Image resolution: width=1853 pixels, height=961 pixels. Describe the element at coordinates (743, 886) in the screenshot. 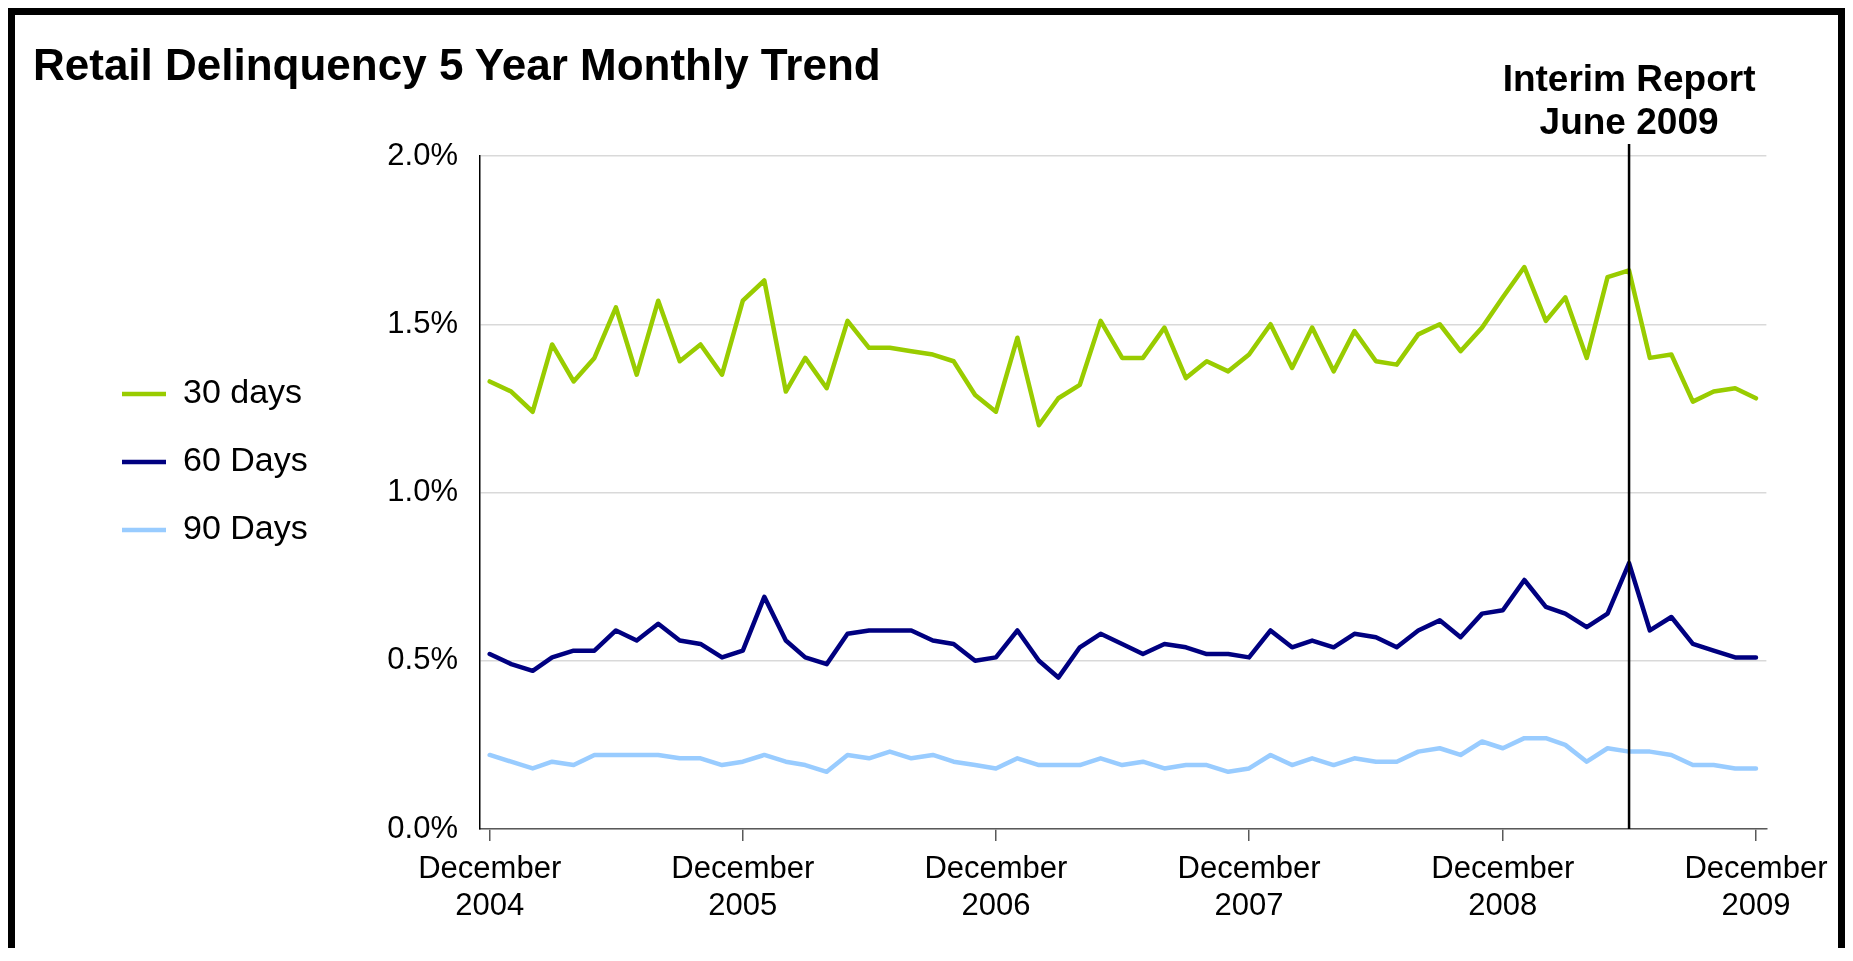

I see `x-tick-label: December 2005` at that location.